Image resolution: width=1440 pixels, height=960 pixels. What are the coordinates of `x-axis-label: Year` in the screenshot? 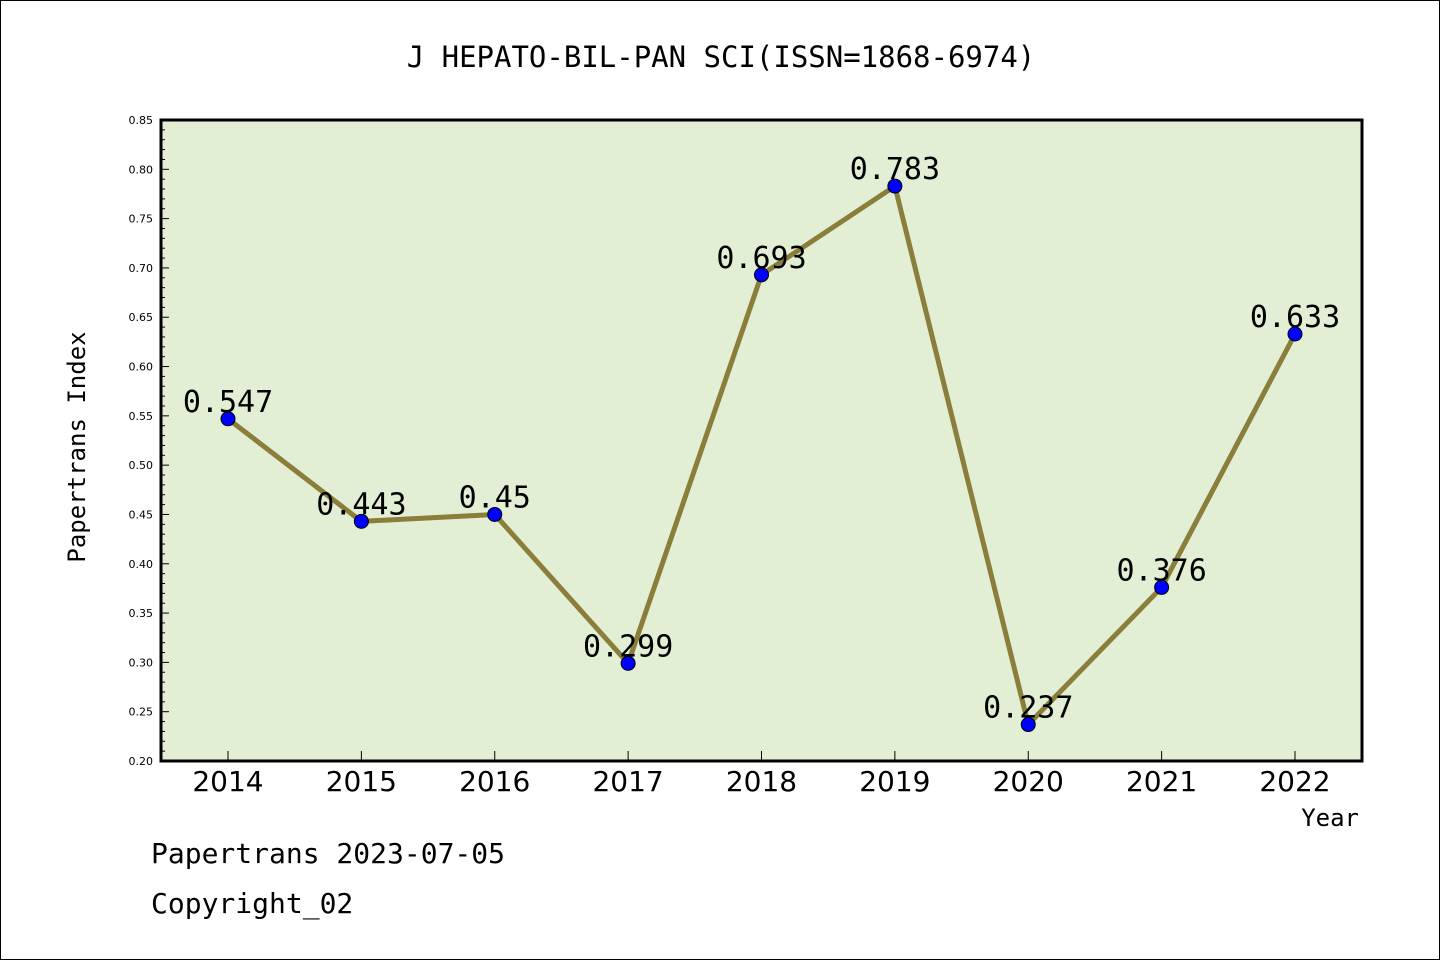 It's located at (1330, 818).